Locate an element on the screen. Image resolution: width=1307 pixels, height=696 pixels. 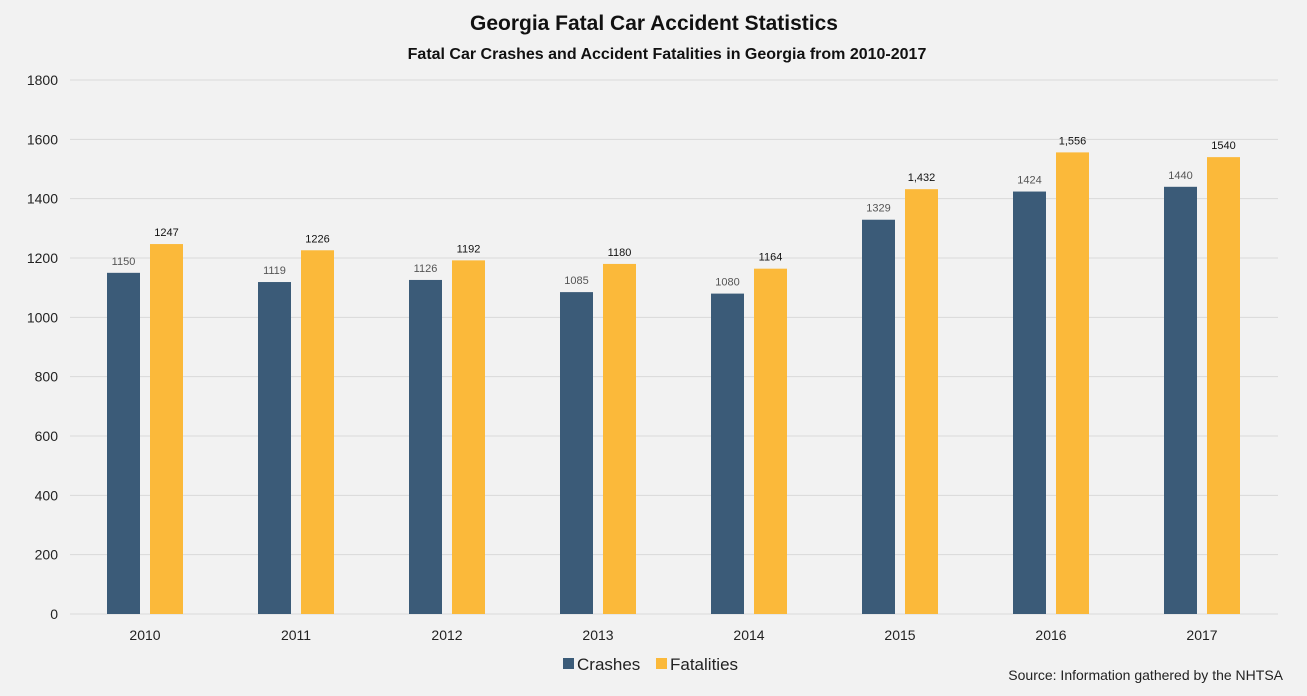
data-label-fatalities-2015: 1,432 is located at coordinates (922, 178).